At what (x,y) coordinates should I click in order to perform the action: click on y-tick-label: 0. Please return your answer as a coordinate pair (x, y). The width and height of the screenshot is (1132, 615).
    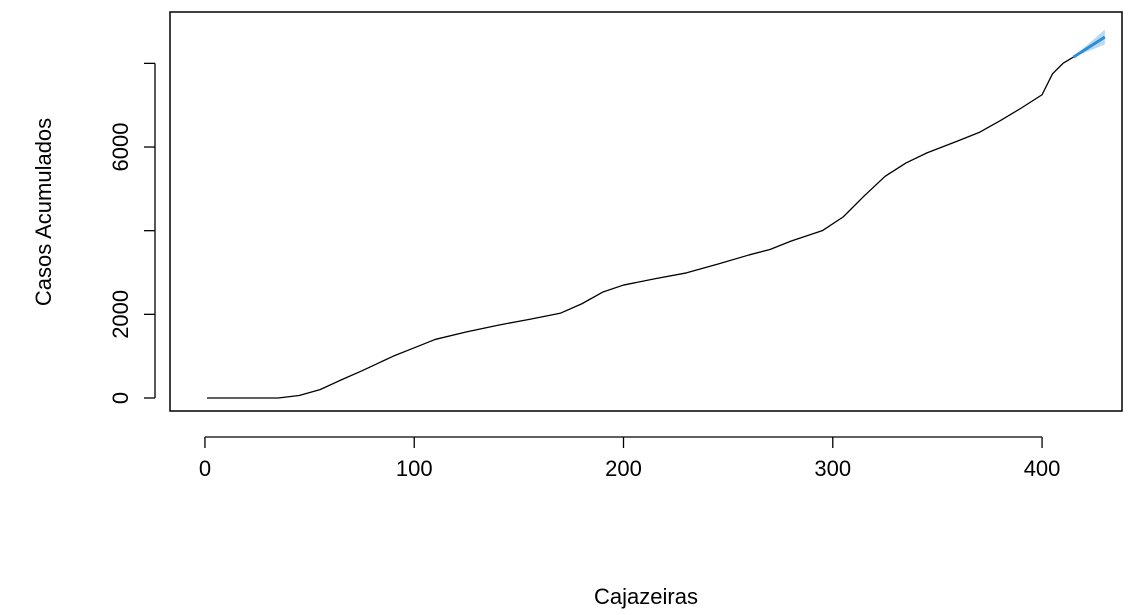
    Looking at the image, I should click on (120, 398).